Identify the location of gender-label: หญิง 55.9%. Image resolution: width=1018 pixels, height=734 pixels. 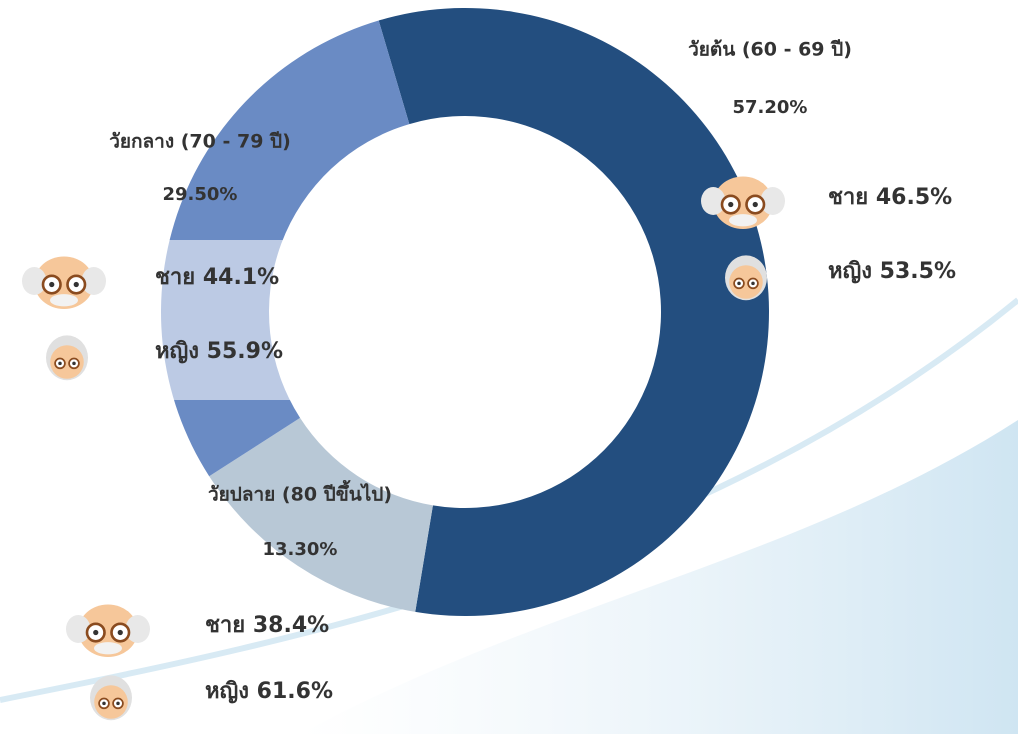
(219, 351).